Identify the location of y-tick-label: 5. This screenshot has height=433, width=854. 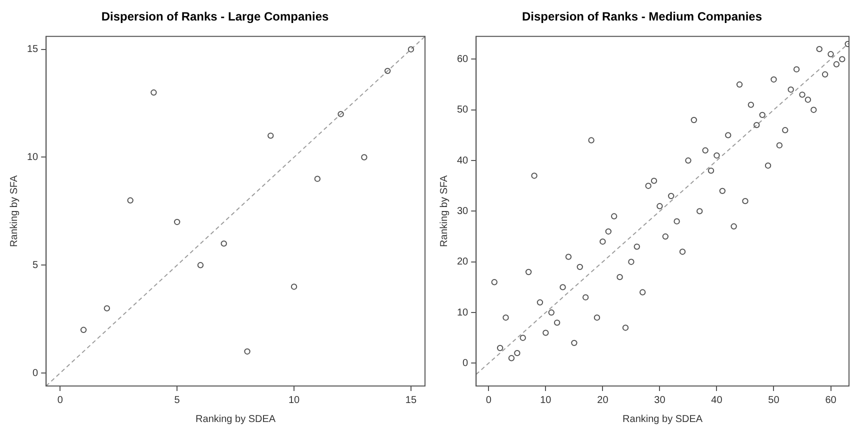
(35, 265).